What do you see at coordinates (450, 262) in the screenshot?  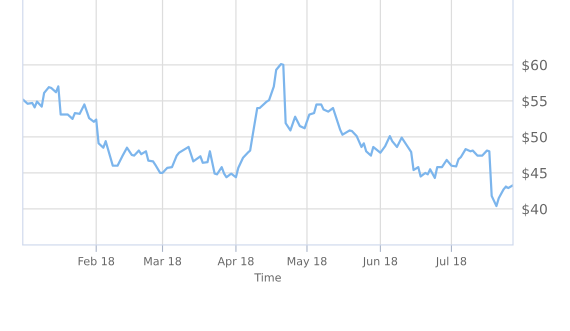 I see `x-tick-label: Jul 18` at bounding box center [450, 262].